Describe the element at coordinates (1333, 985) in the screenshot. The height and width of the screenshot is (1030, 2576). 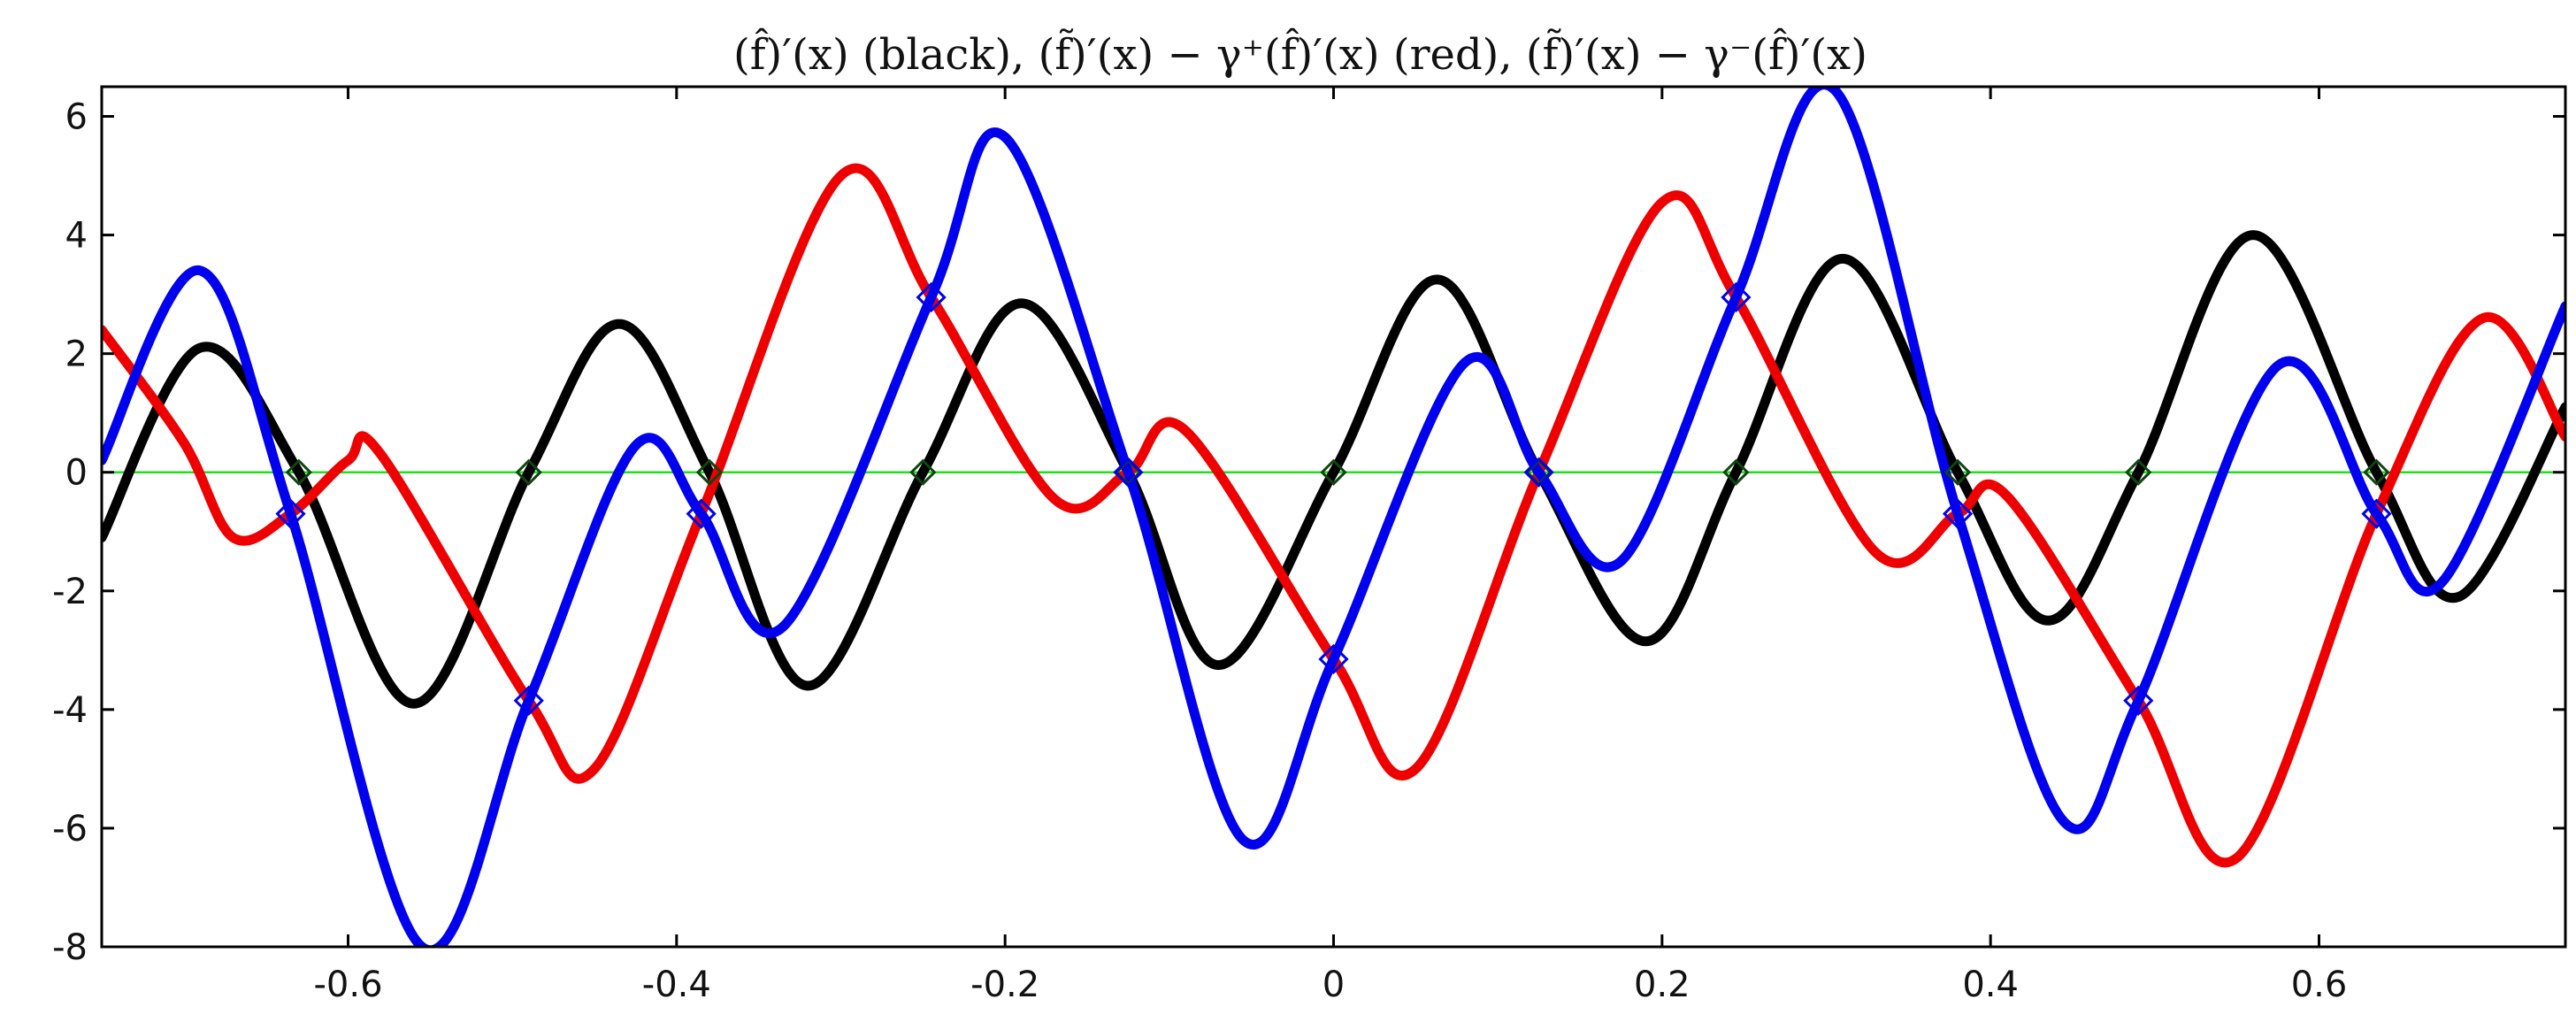
I see `x-tick-label: 0` at that location.